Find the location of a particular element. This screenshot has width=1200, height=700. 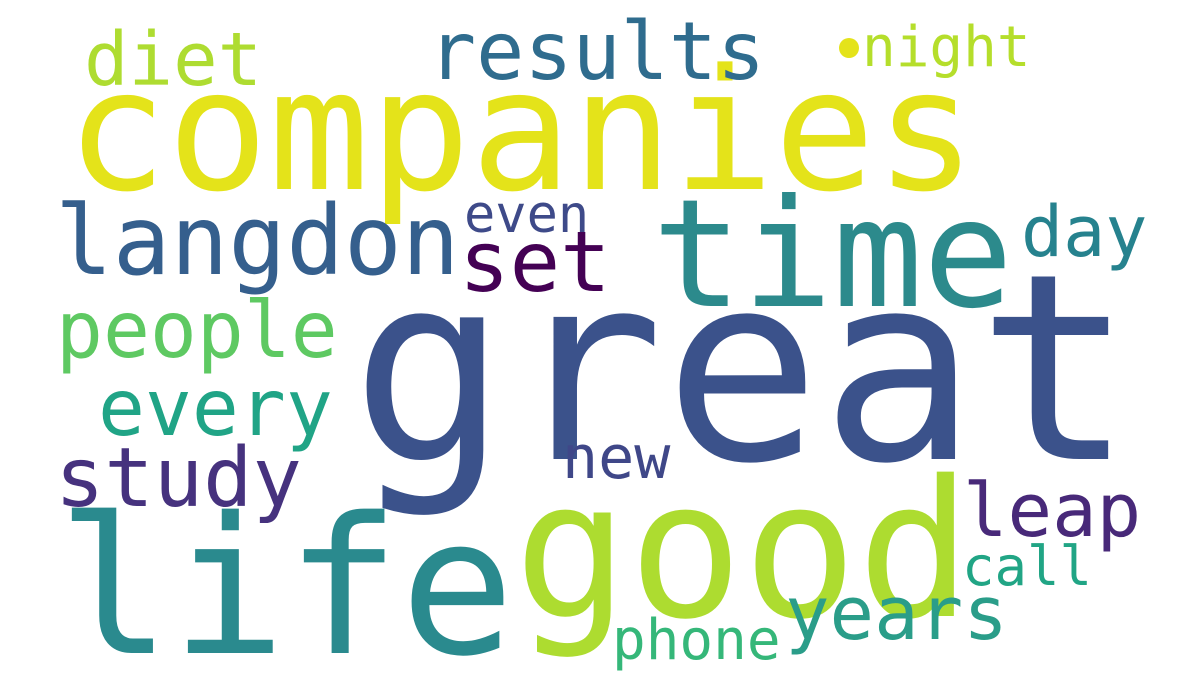

word-life: life is located at coordinates (286, 587).